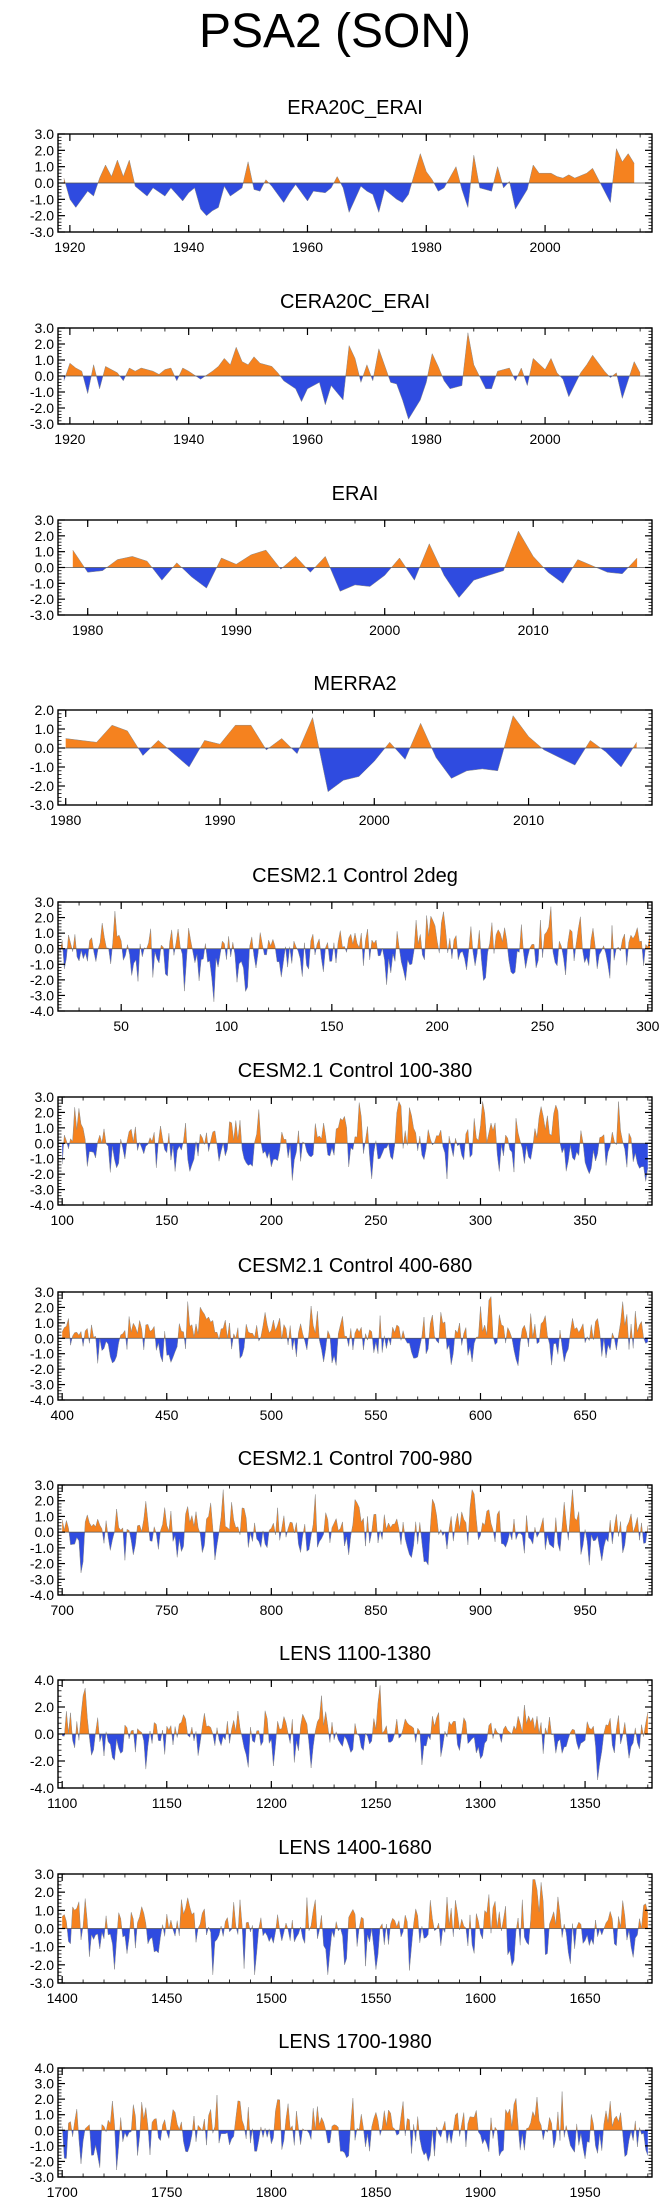 The image size is (670, 2207). I want to click on x-tick-label: 800, so click(272, 1610).